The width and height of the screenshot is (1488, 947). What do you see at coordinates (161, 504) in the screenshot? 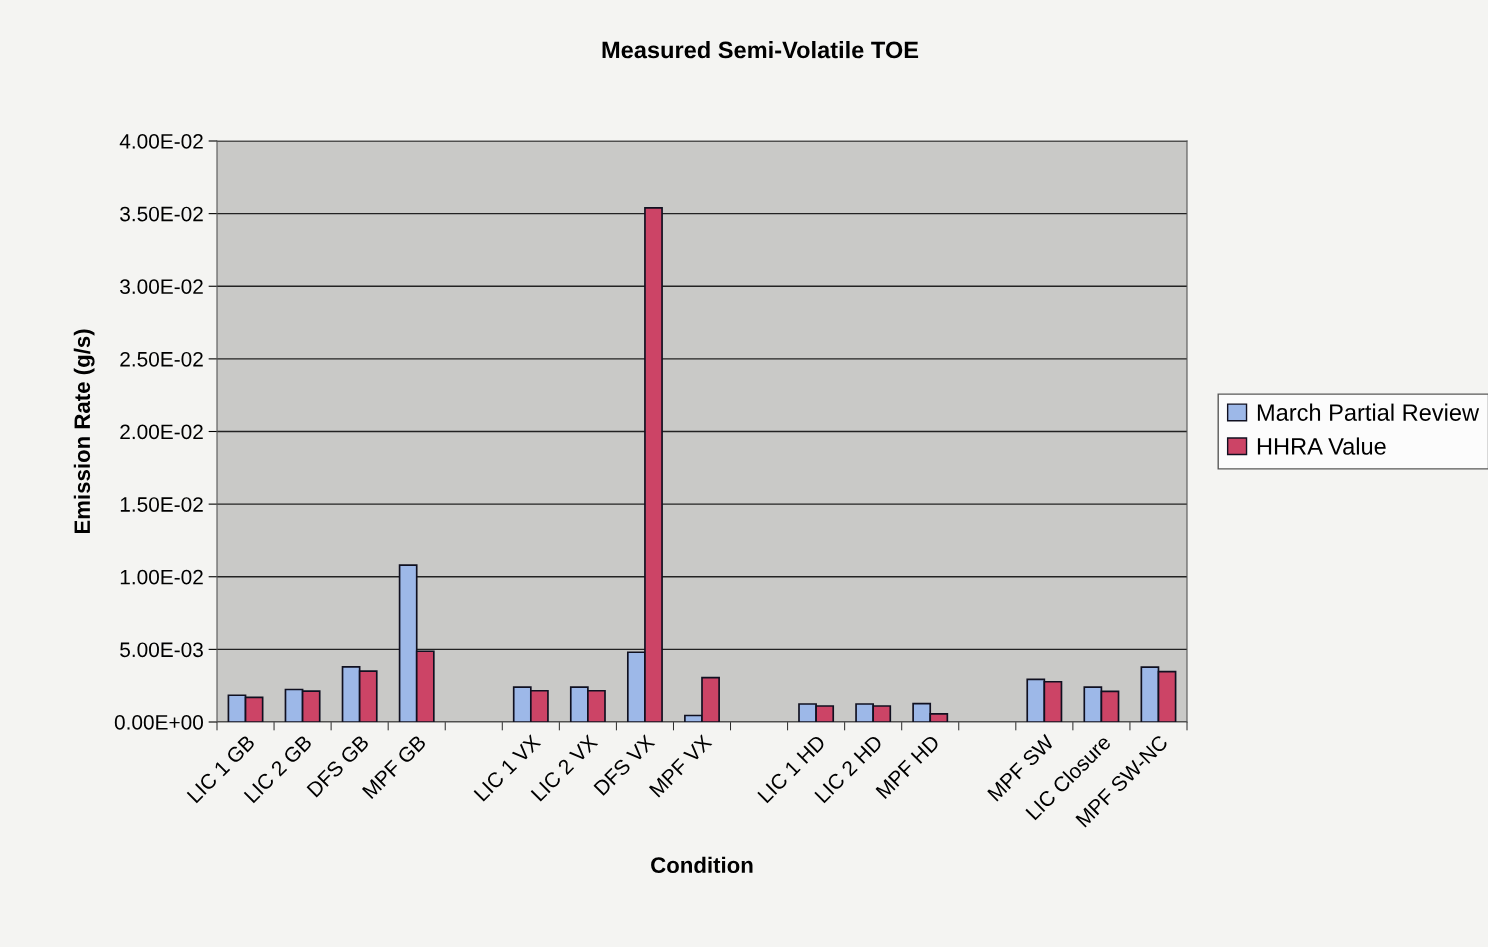
I see `y-tick-label: 1.50E-02` at bounding box center [161, 504].